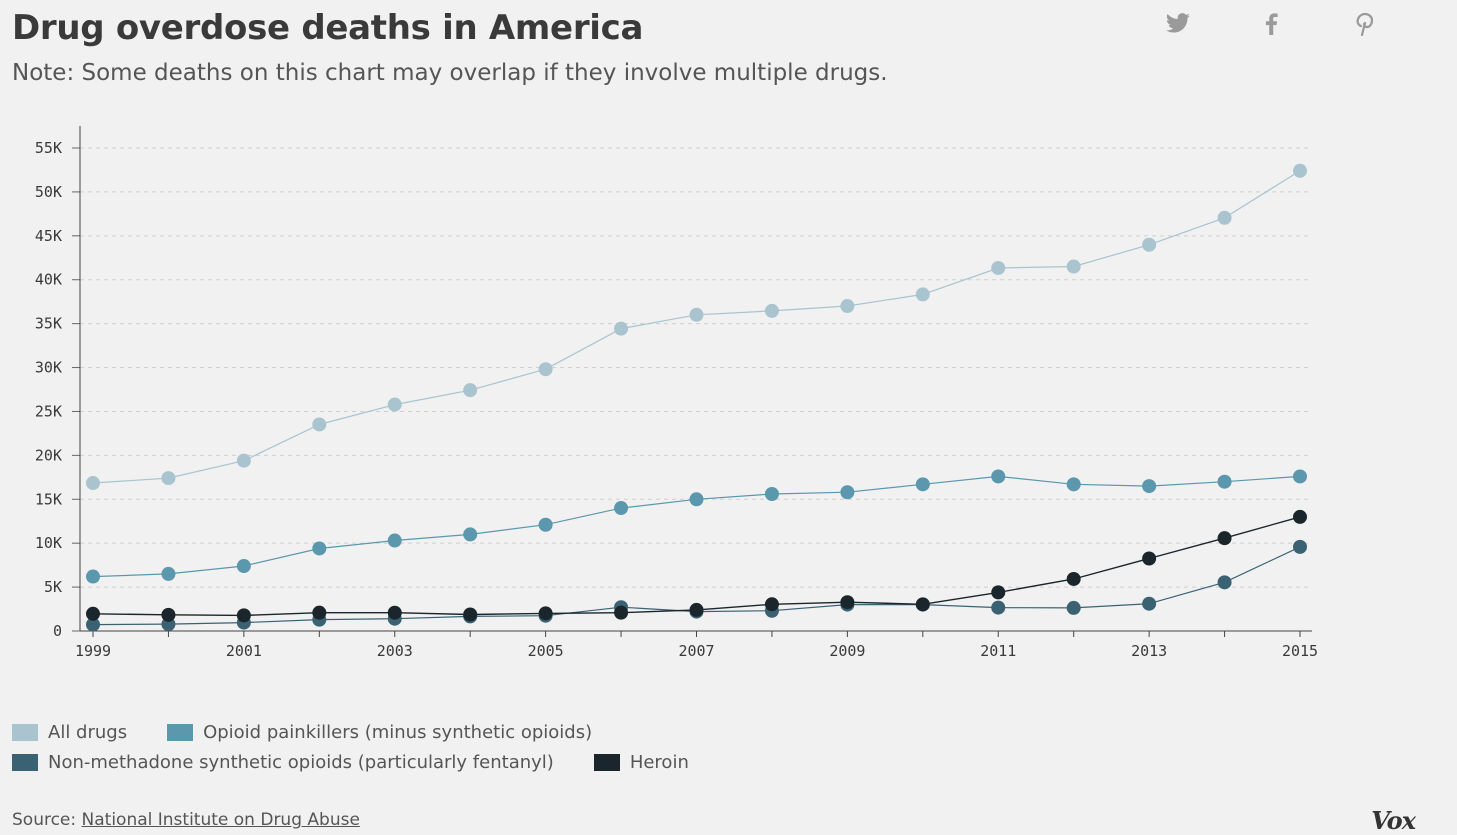 This screenshot has height=835, width=1457. I want to click on x-tick-label: 2013, so click(1149, 651).